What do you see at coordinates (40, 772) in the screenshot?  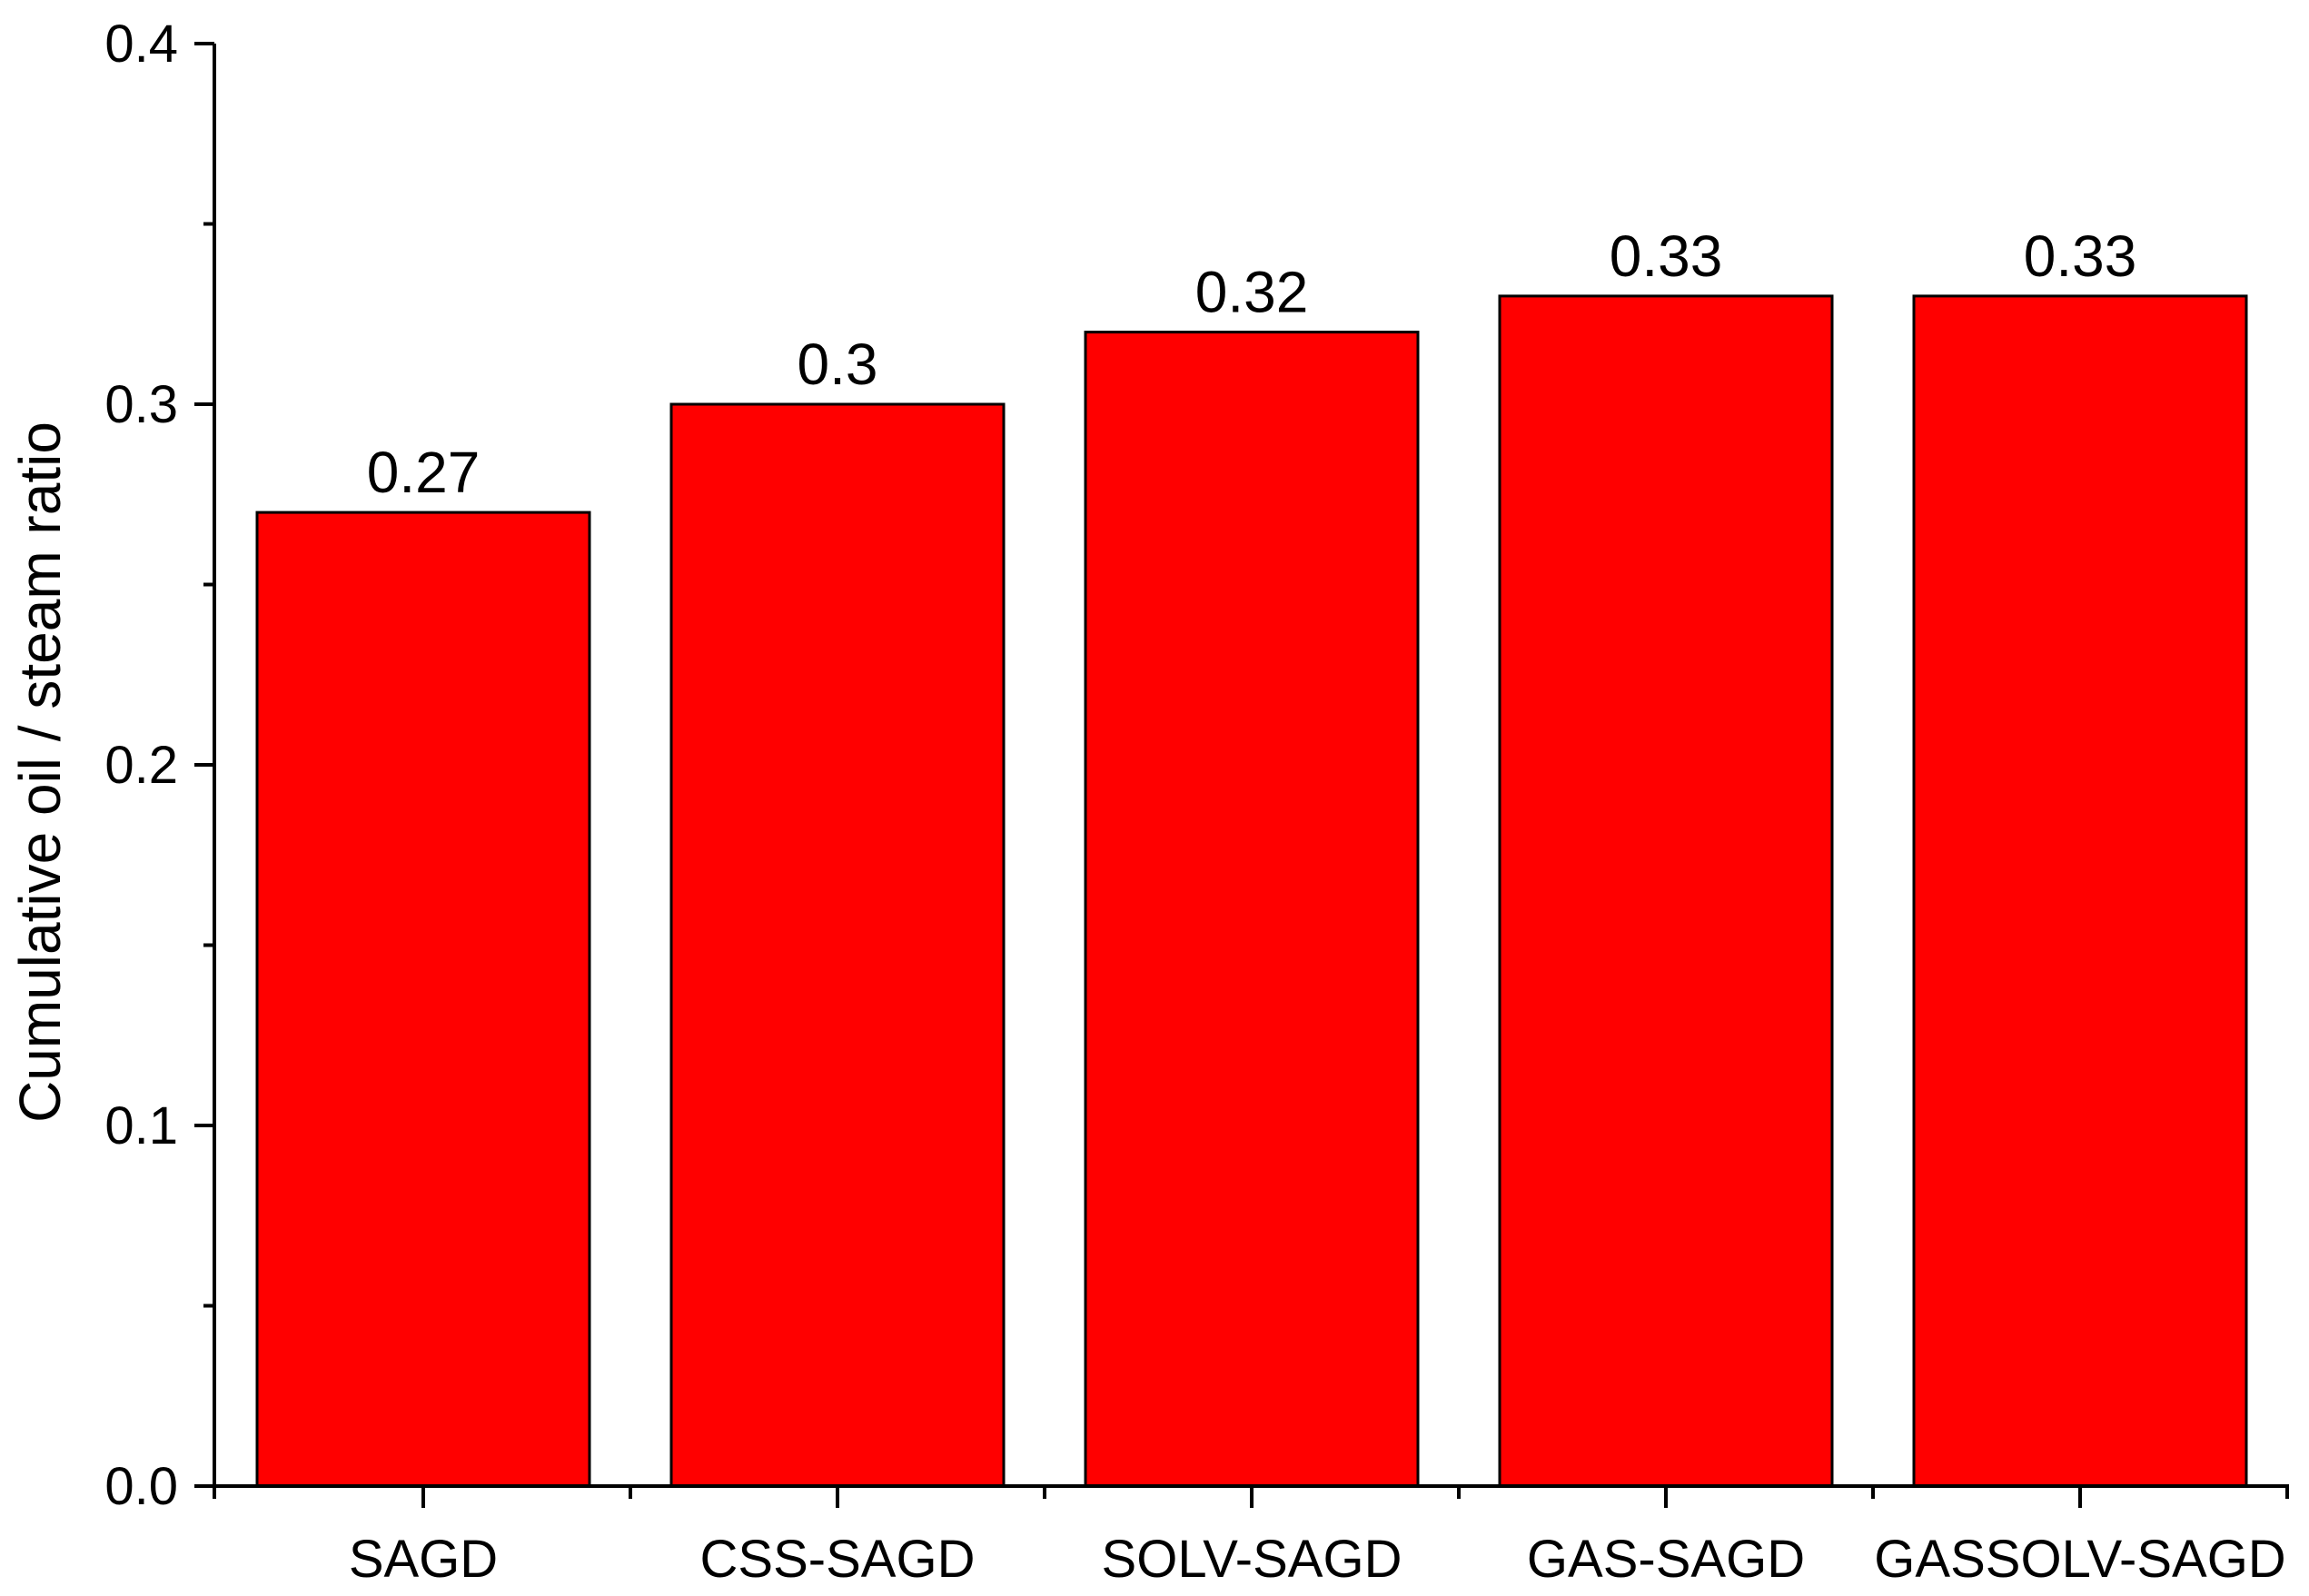 I see `y-axis-title: Cumulative oil / steam ratio` at bounding box center [40, 772].